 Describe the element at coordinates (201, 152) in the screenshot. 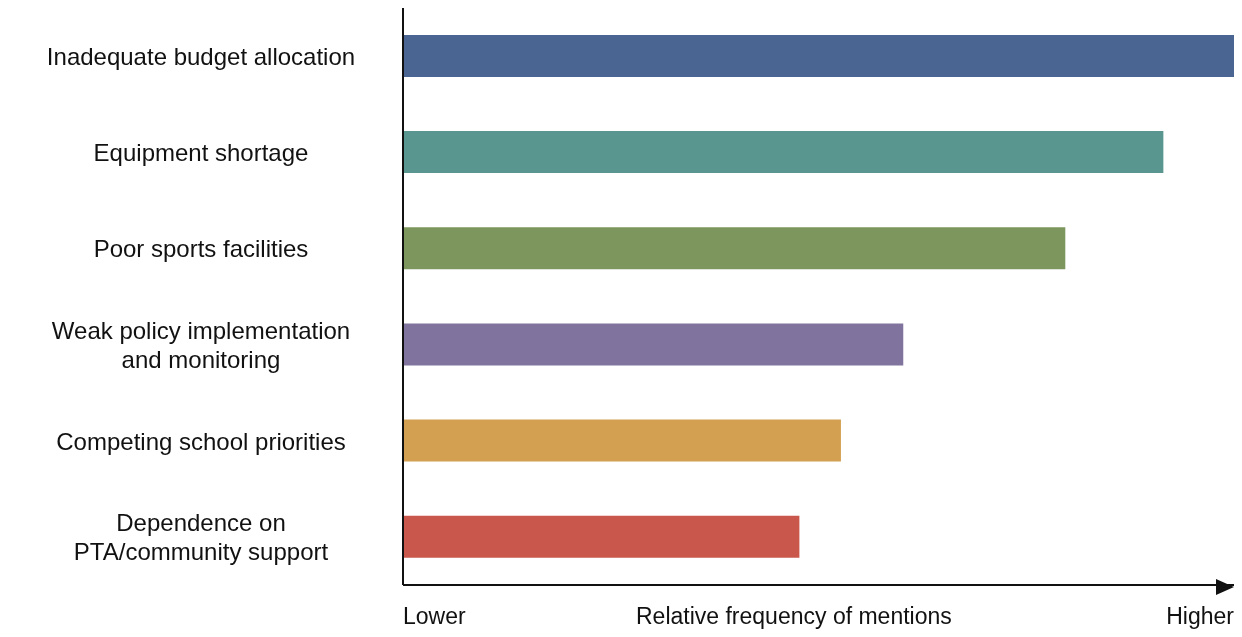

I see `y-tick-label: Equipment shortage` at that location.